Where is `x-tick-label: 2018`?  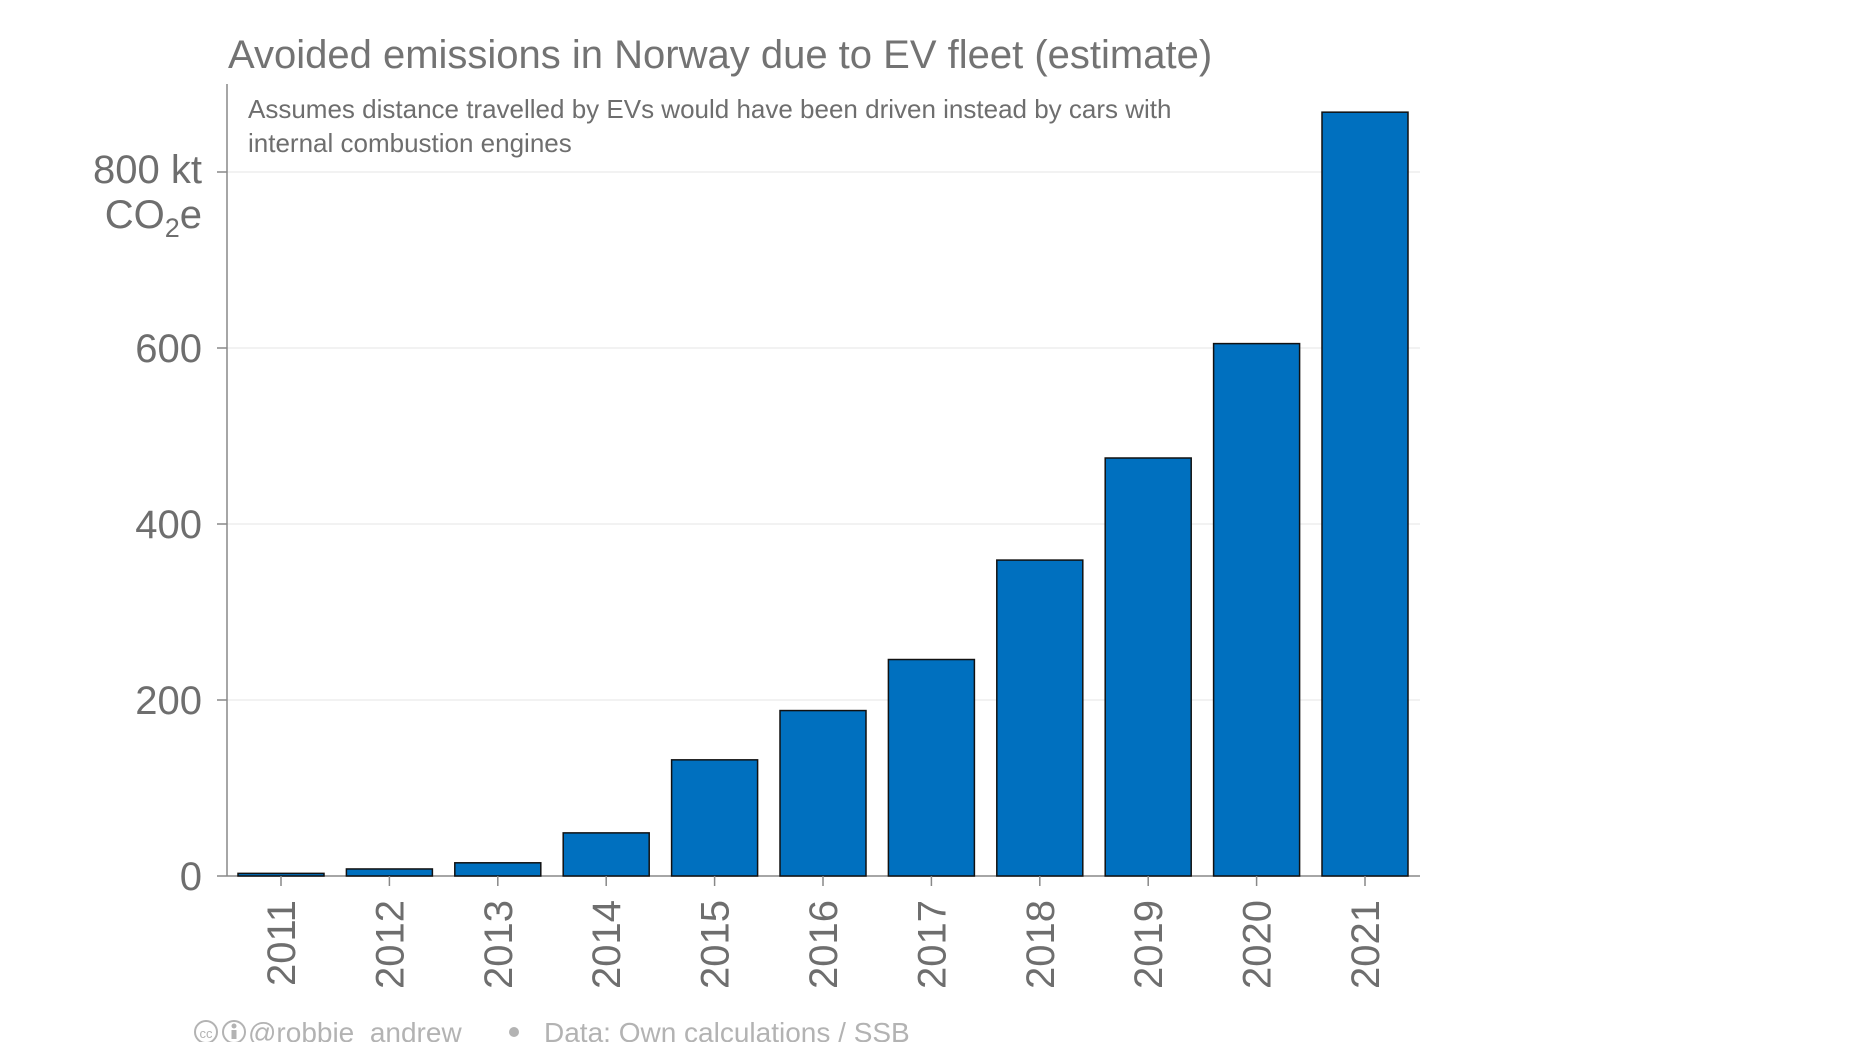
x-tick-label: 2018 is located at coordinates (1041, 944).